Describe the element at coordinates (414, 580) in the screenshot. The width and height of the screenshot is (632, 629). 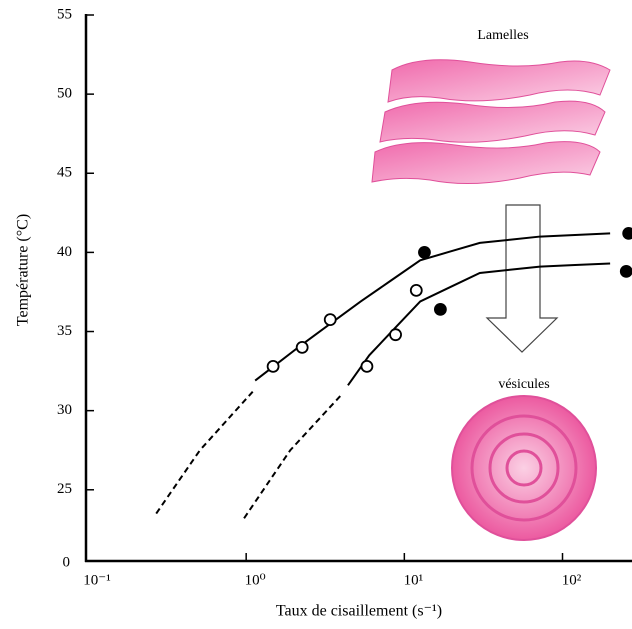
I see `x-tick-label: 10¹` at that location.